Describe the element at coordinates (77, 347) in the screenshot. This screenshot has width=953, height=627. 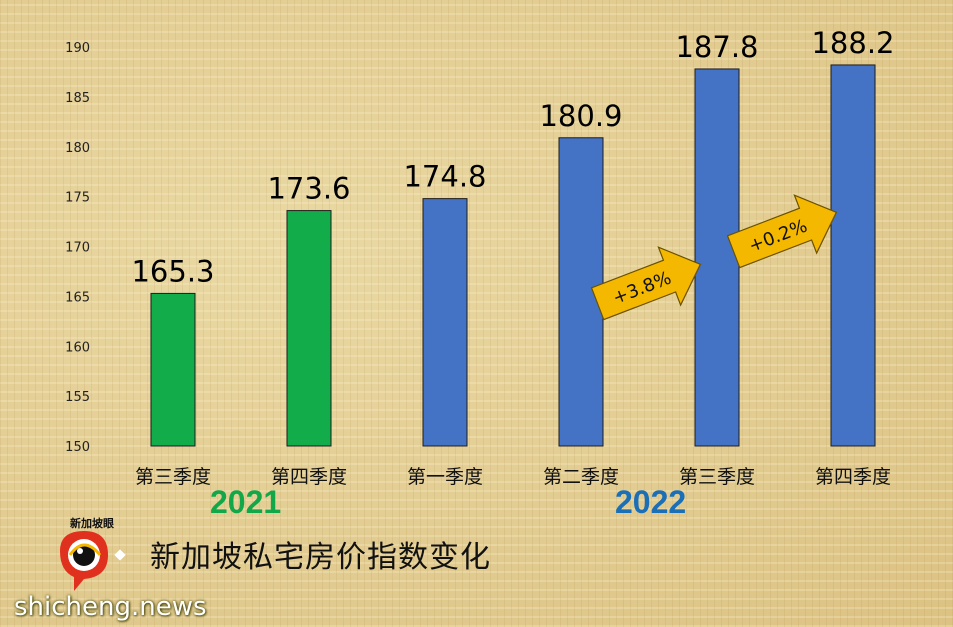
I see `y-tick-label: 160` at that location.